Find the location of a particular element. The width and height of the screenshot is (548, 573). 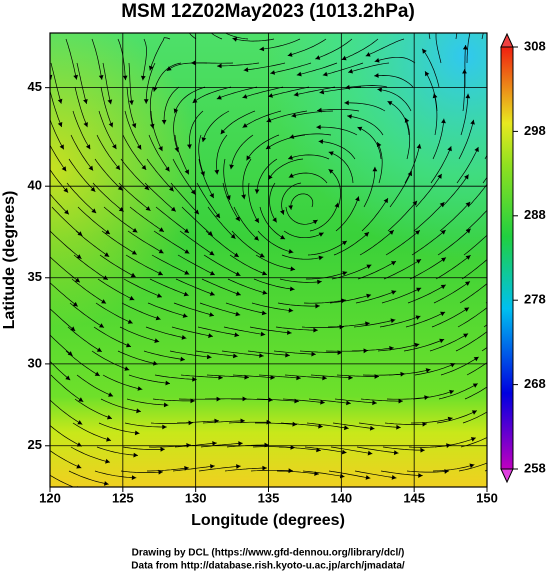

map-title: MSM 12Z02May2023 (1013.2hPa) is located at coordinates (268, 11).